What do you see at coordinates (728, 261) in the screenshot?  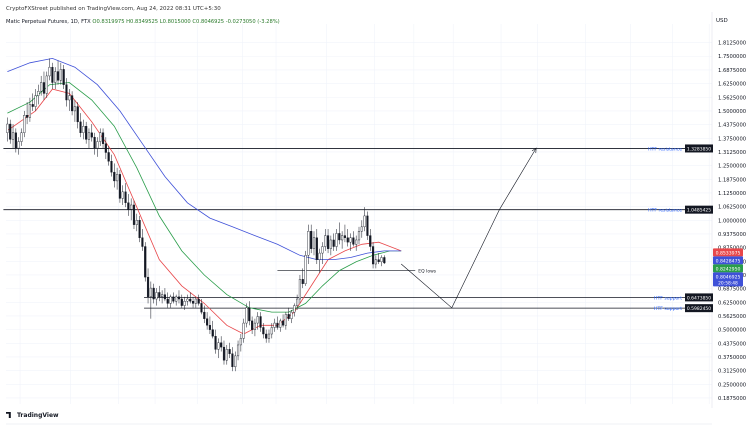 I see `price-tag: 0.8428475` at bounding box center [728, 261].